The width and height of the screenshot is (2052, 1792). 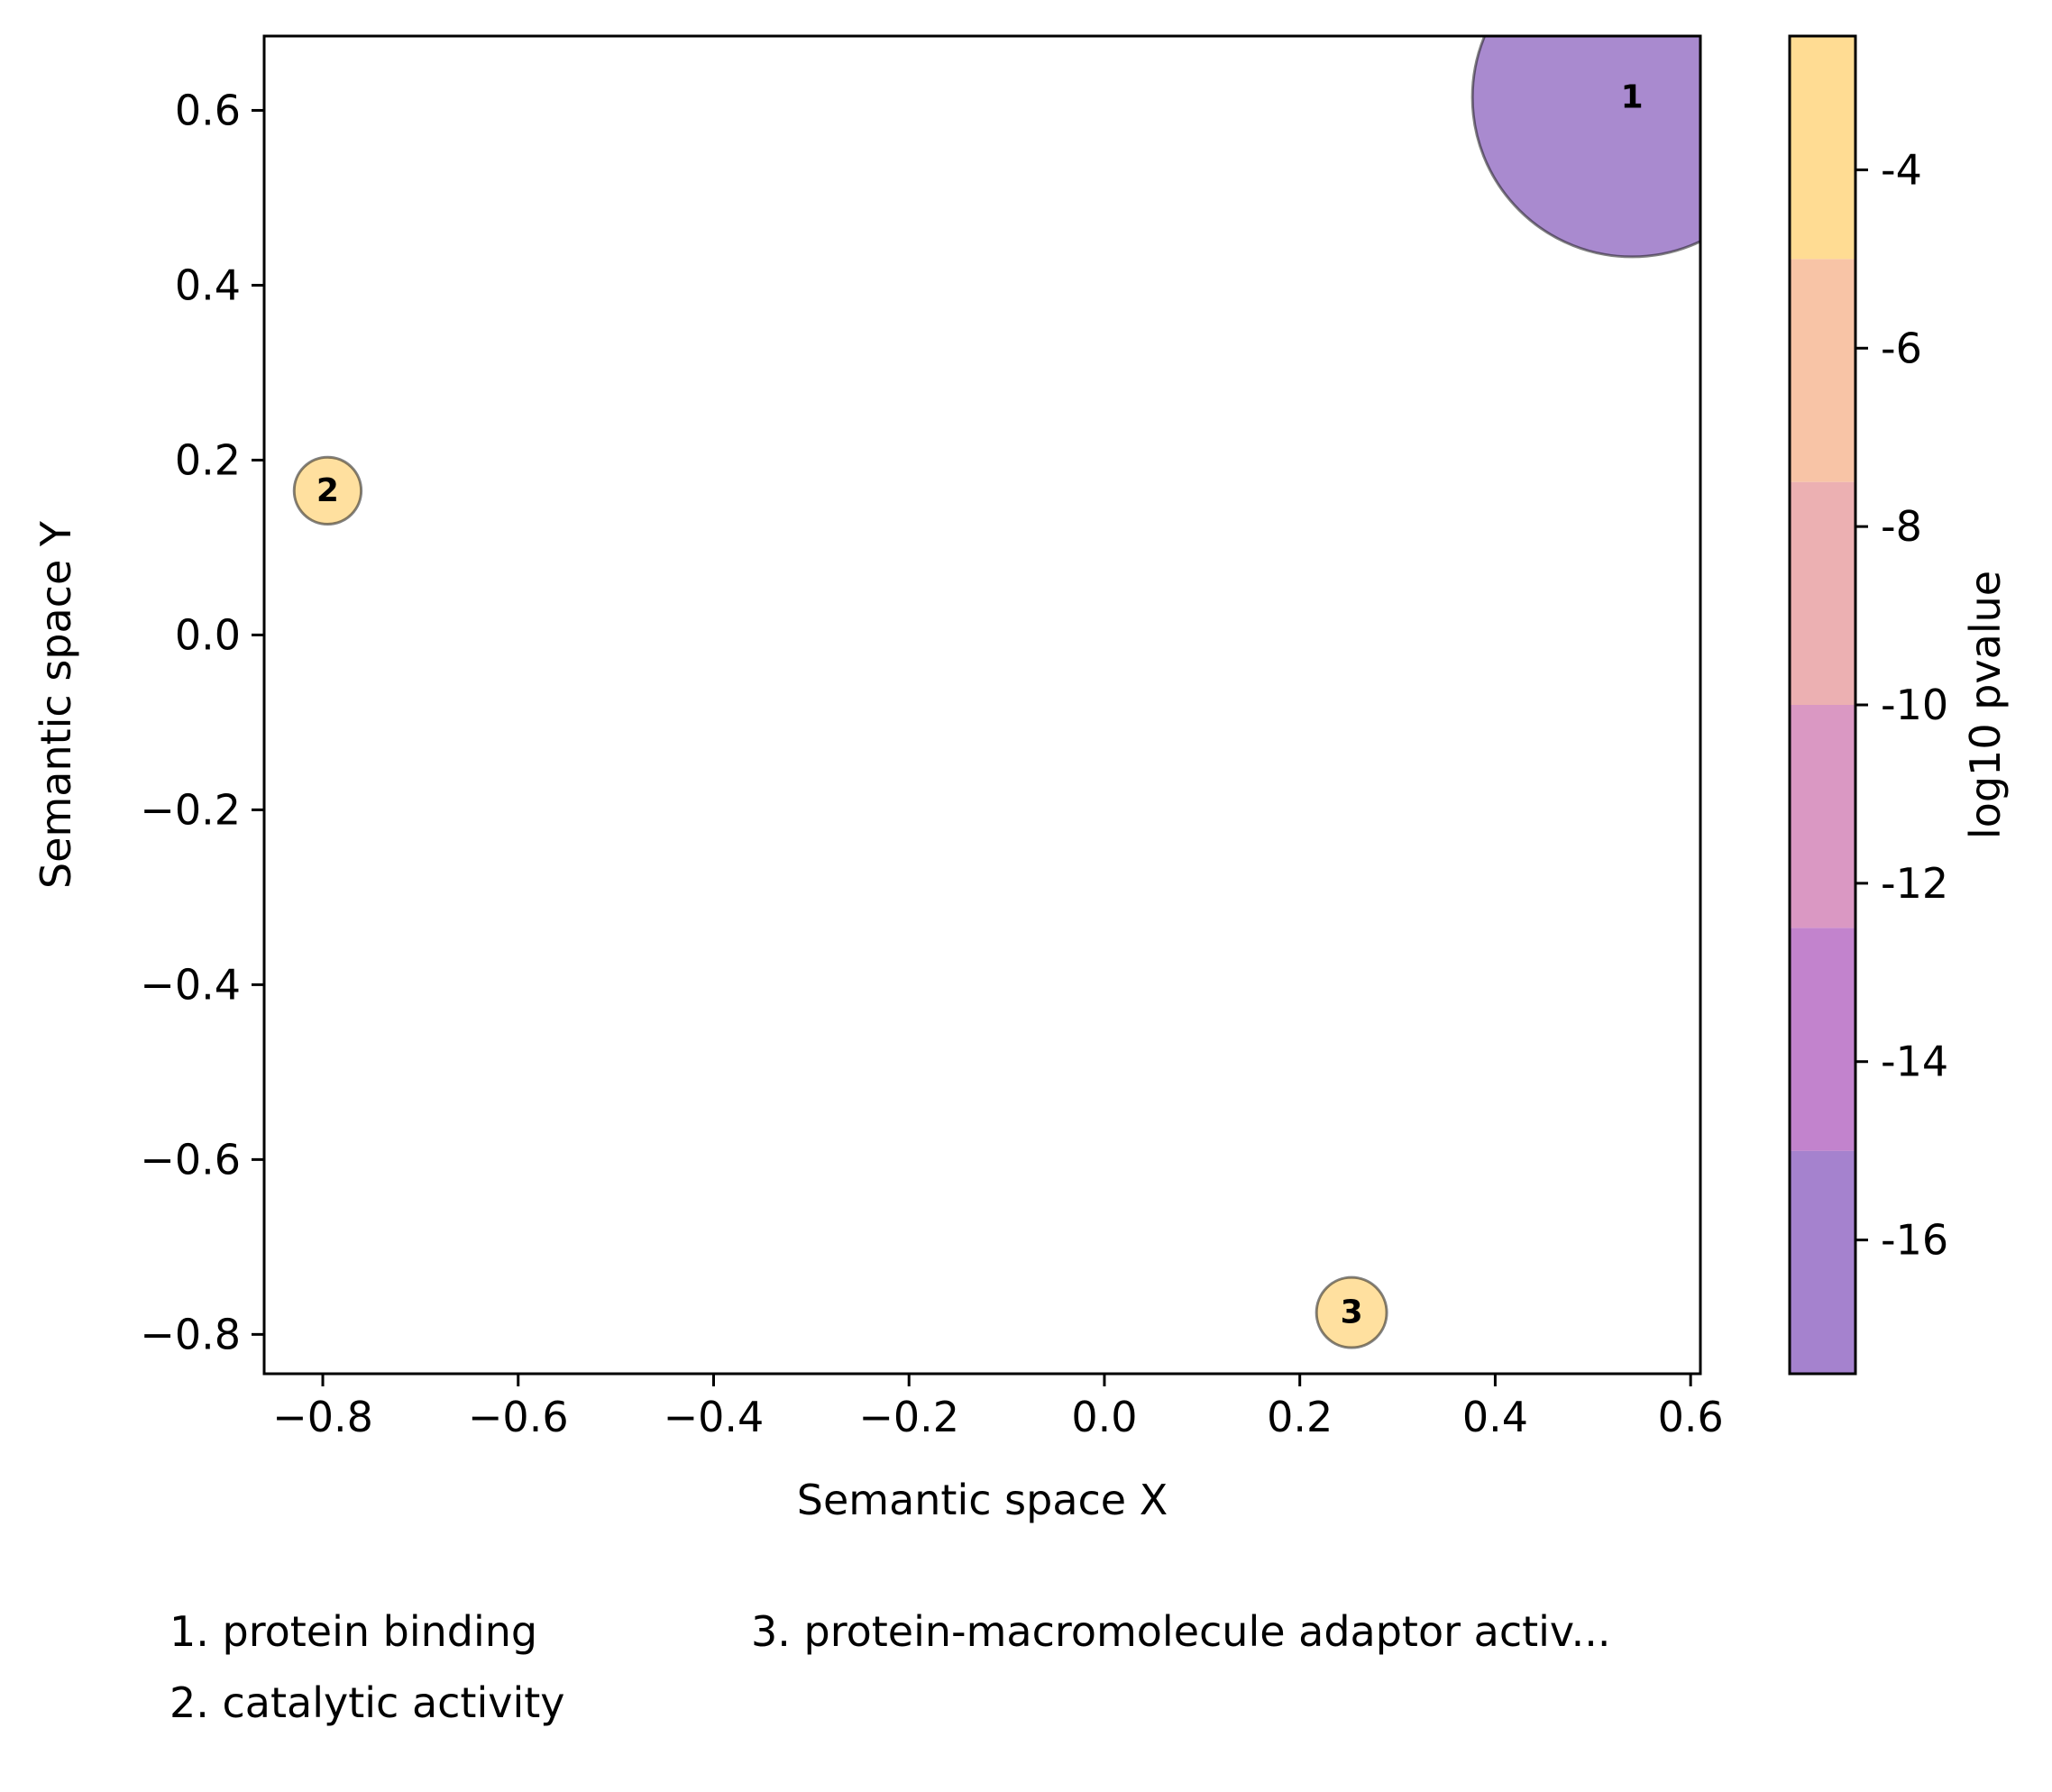 I want to click on y-axis-label: Semantic space Y, so click(x=56, y=704).